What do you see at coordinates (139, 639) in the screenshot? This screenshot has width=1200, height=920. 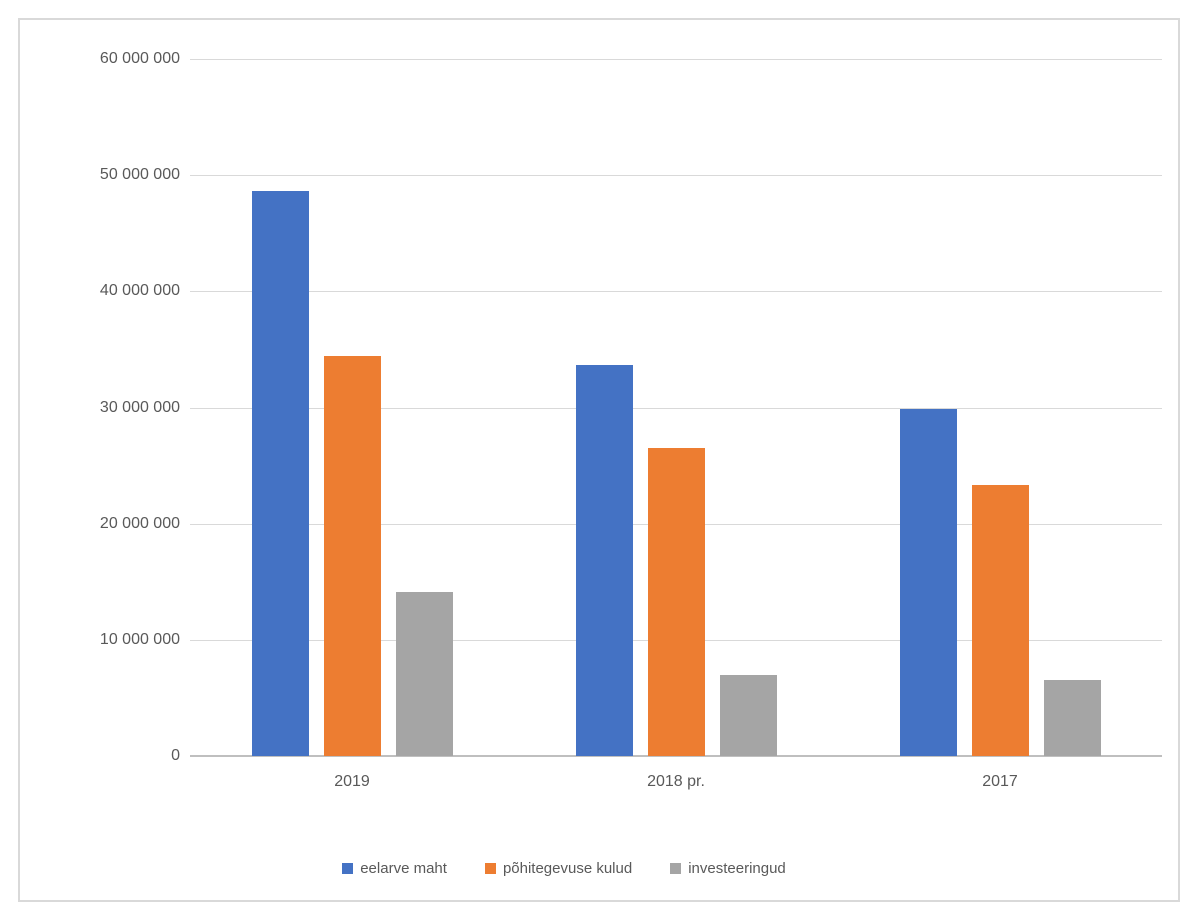 I see `y-tick-label: 10 000 000` at bounding box center [139, 639].